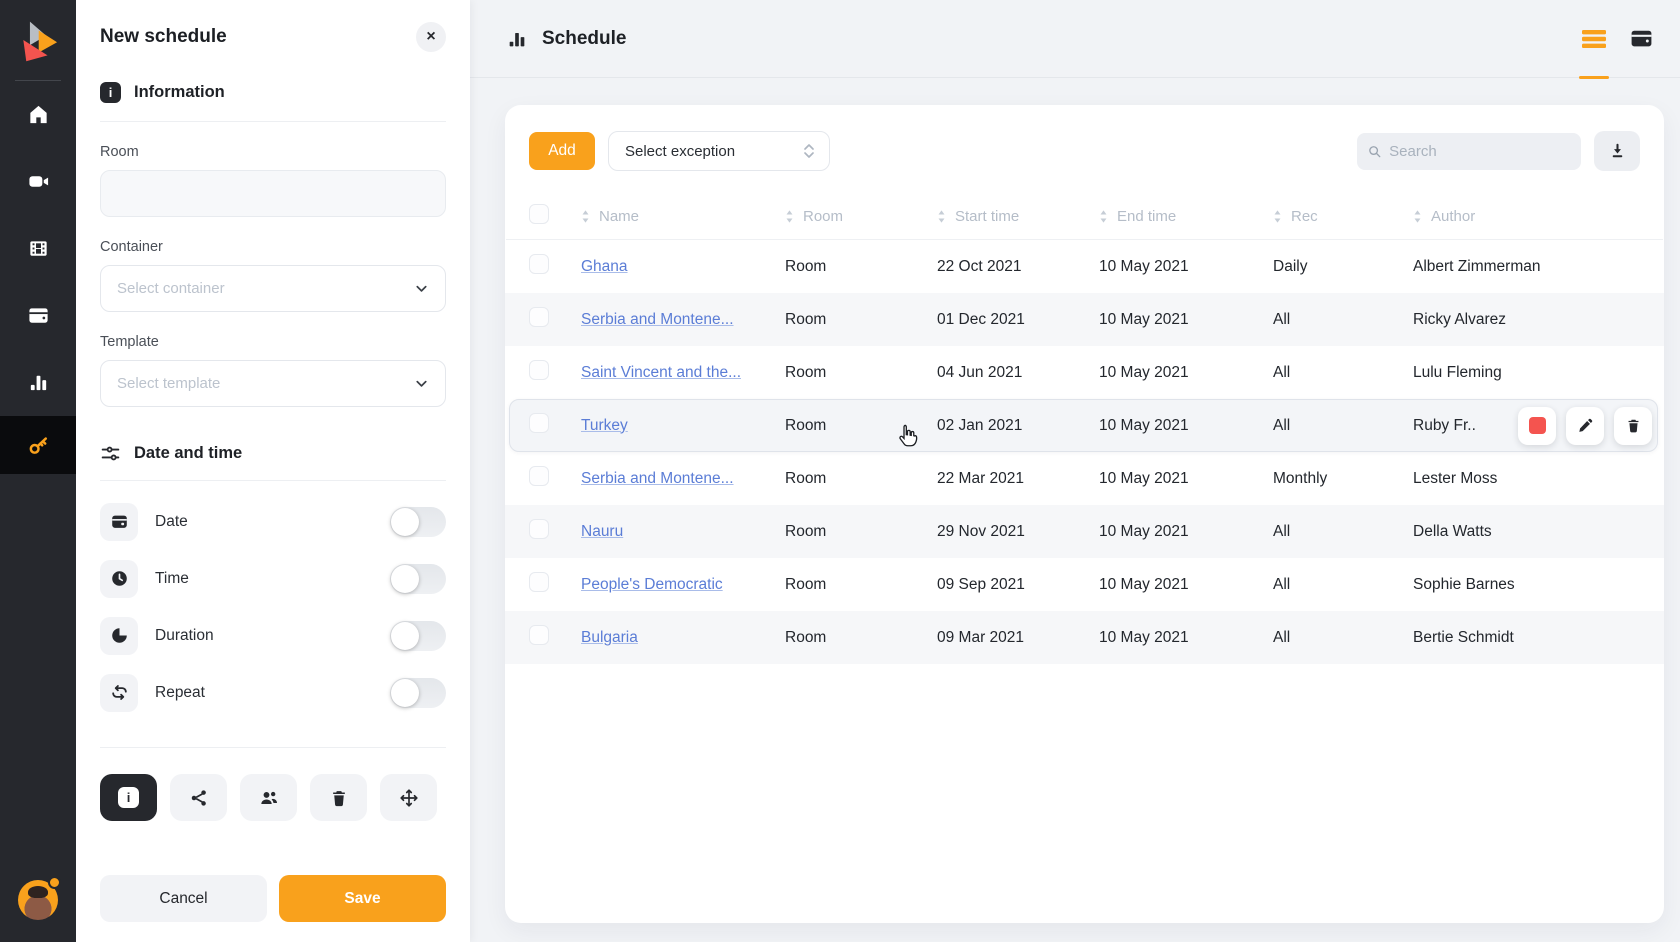  What do you see at coordinates (1464, 584) in the screenshot?
I see `row-author: Sophie Barnes` at bounding box center [1464, 584].